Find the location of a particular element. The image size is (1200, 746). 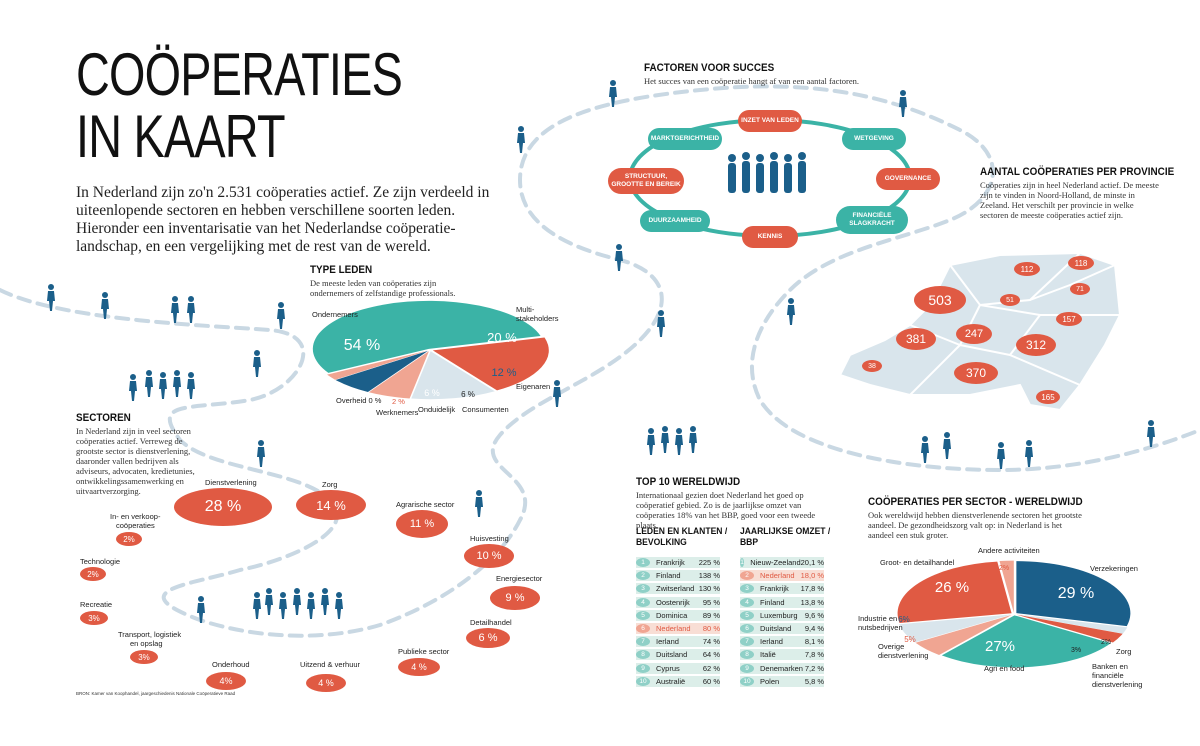

top10-rank: 2 is located at coordinates (643, 576).